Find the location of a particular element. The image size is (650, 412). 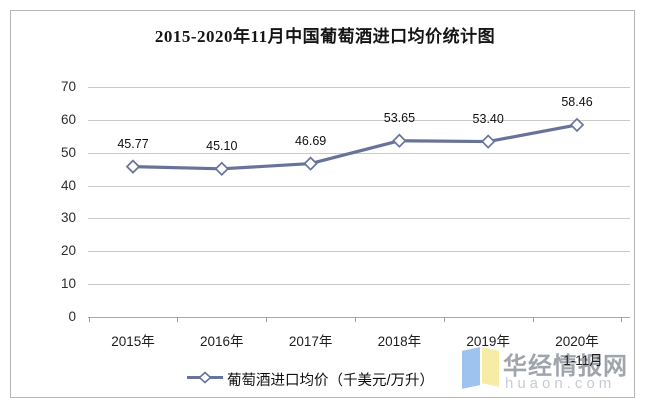

watermark-name: 华经情报网 is located at coordinates (565, 366).